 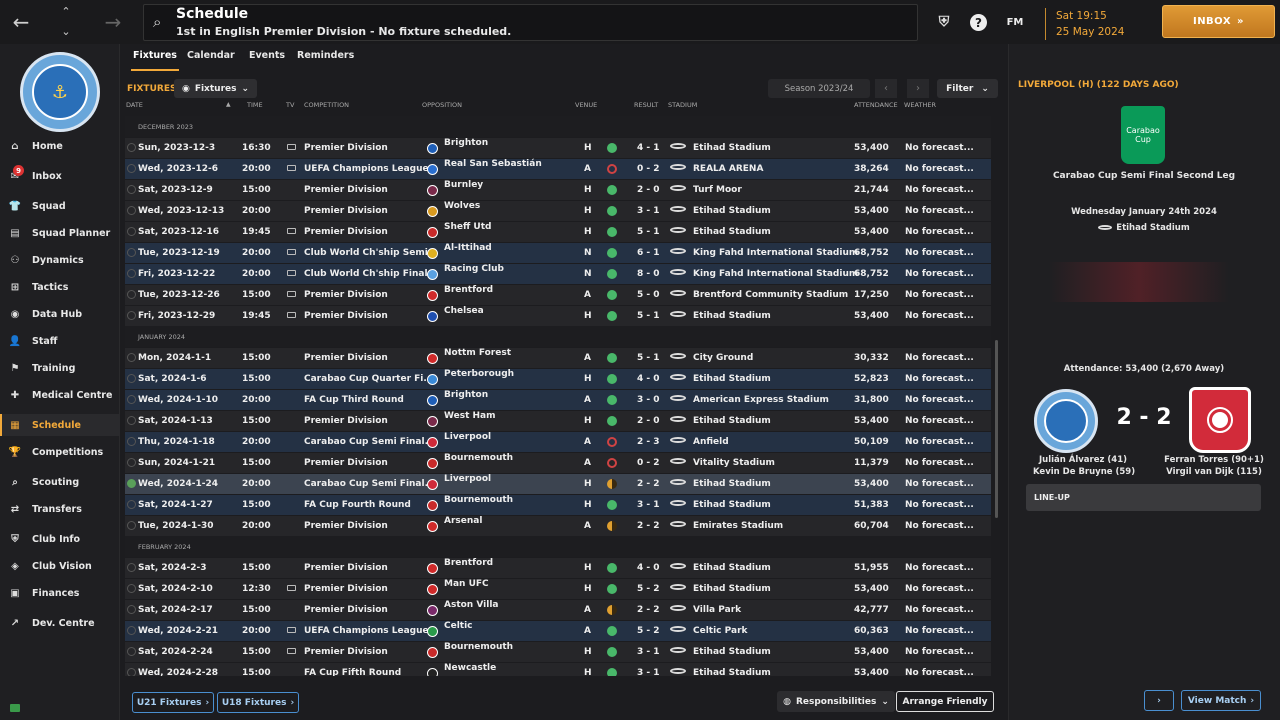 I want to click on fixture-opposition: Chelsea, so click(x=464, y=311).